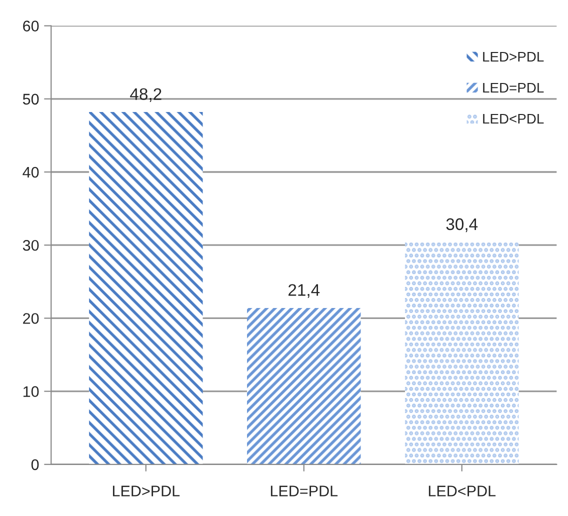  I want to click on text: 30,4, so click(462, 225).